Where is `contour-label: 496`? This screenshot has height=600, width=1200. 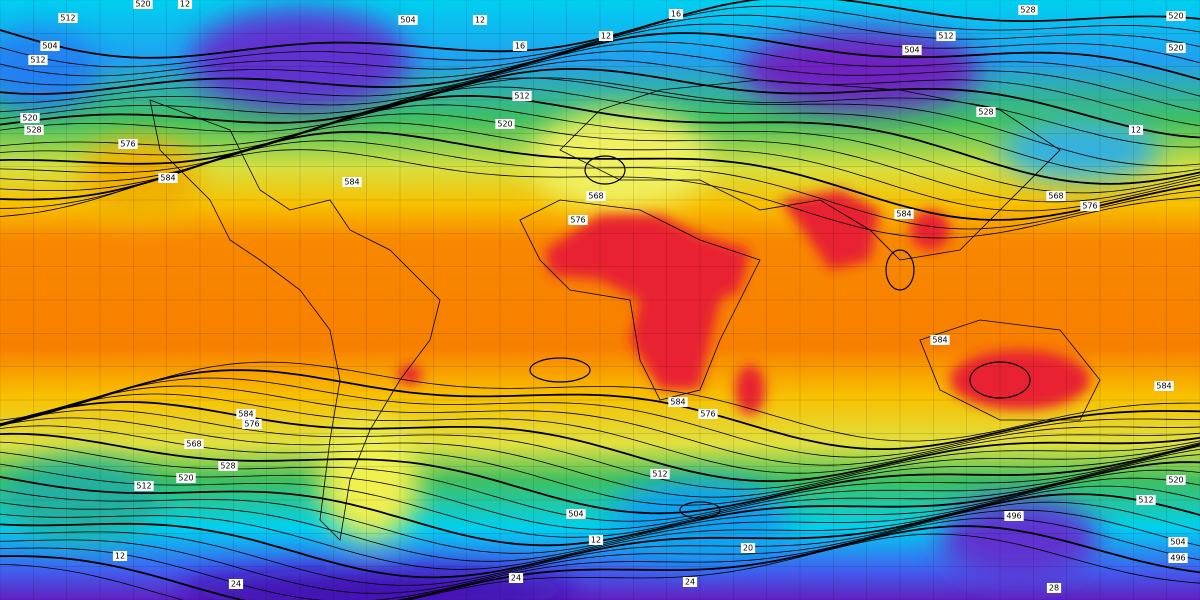
contour-label: 496 is located at coordinates (1014, 516).